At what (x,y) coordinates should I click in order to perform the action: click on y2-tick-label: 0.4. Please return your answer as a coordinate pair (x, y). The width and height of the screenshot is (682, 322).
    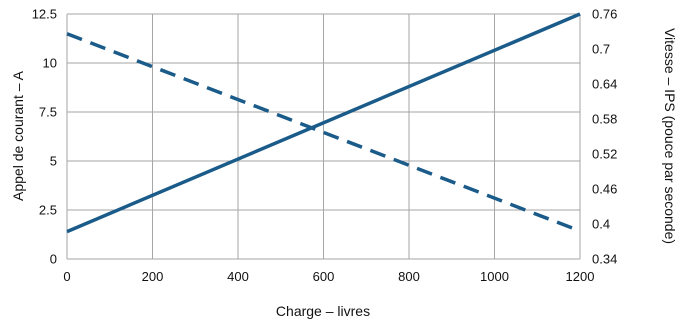
    Looking at the image, I should click on (601, 224).